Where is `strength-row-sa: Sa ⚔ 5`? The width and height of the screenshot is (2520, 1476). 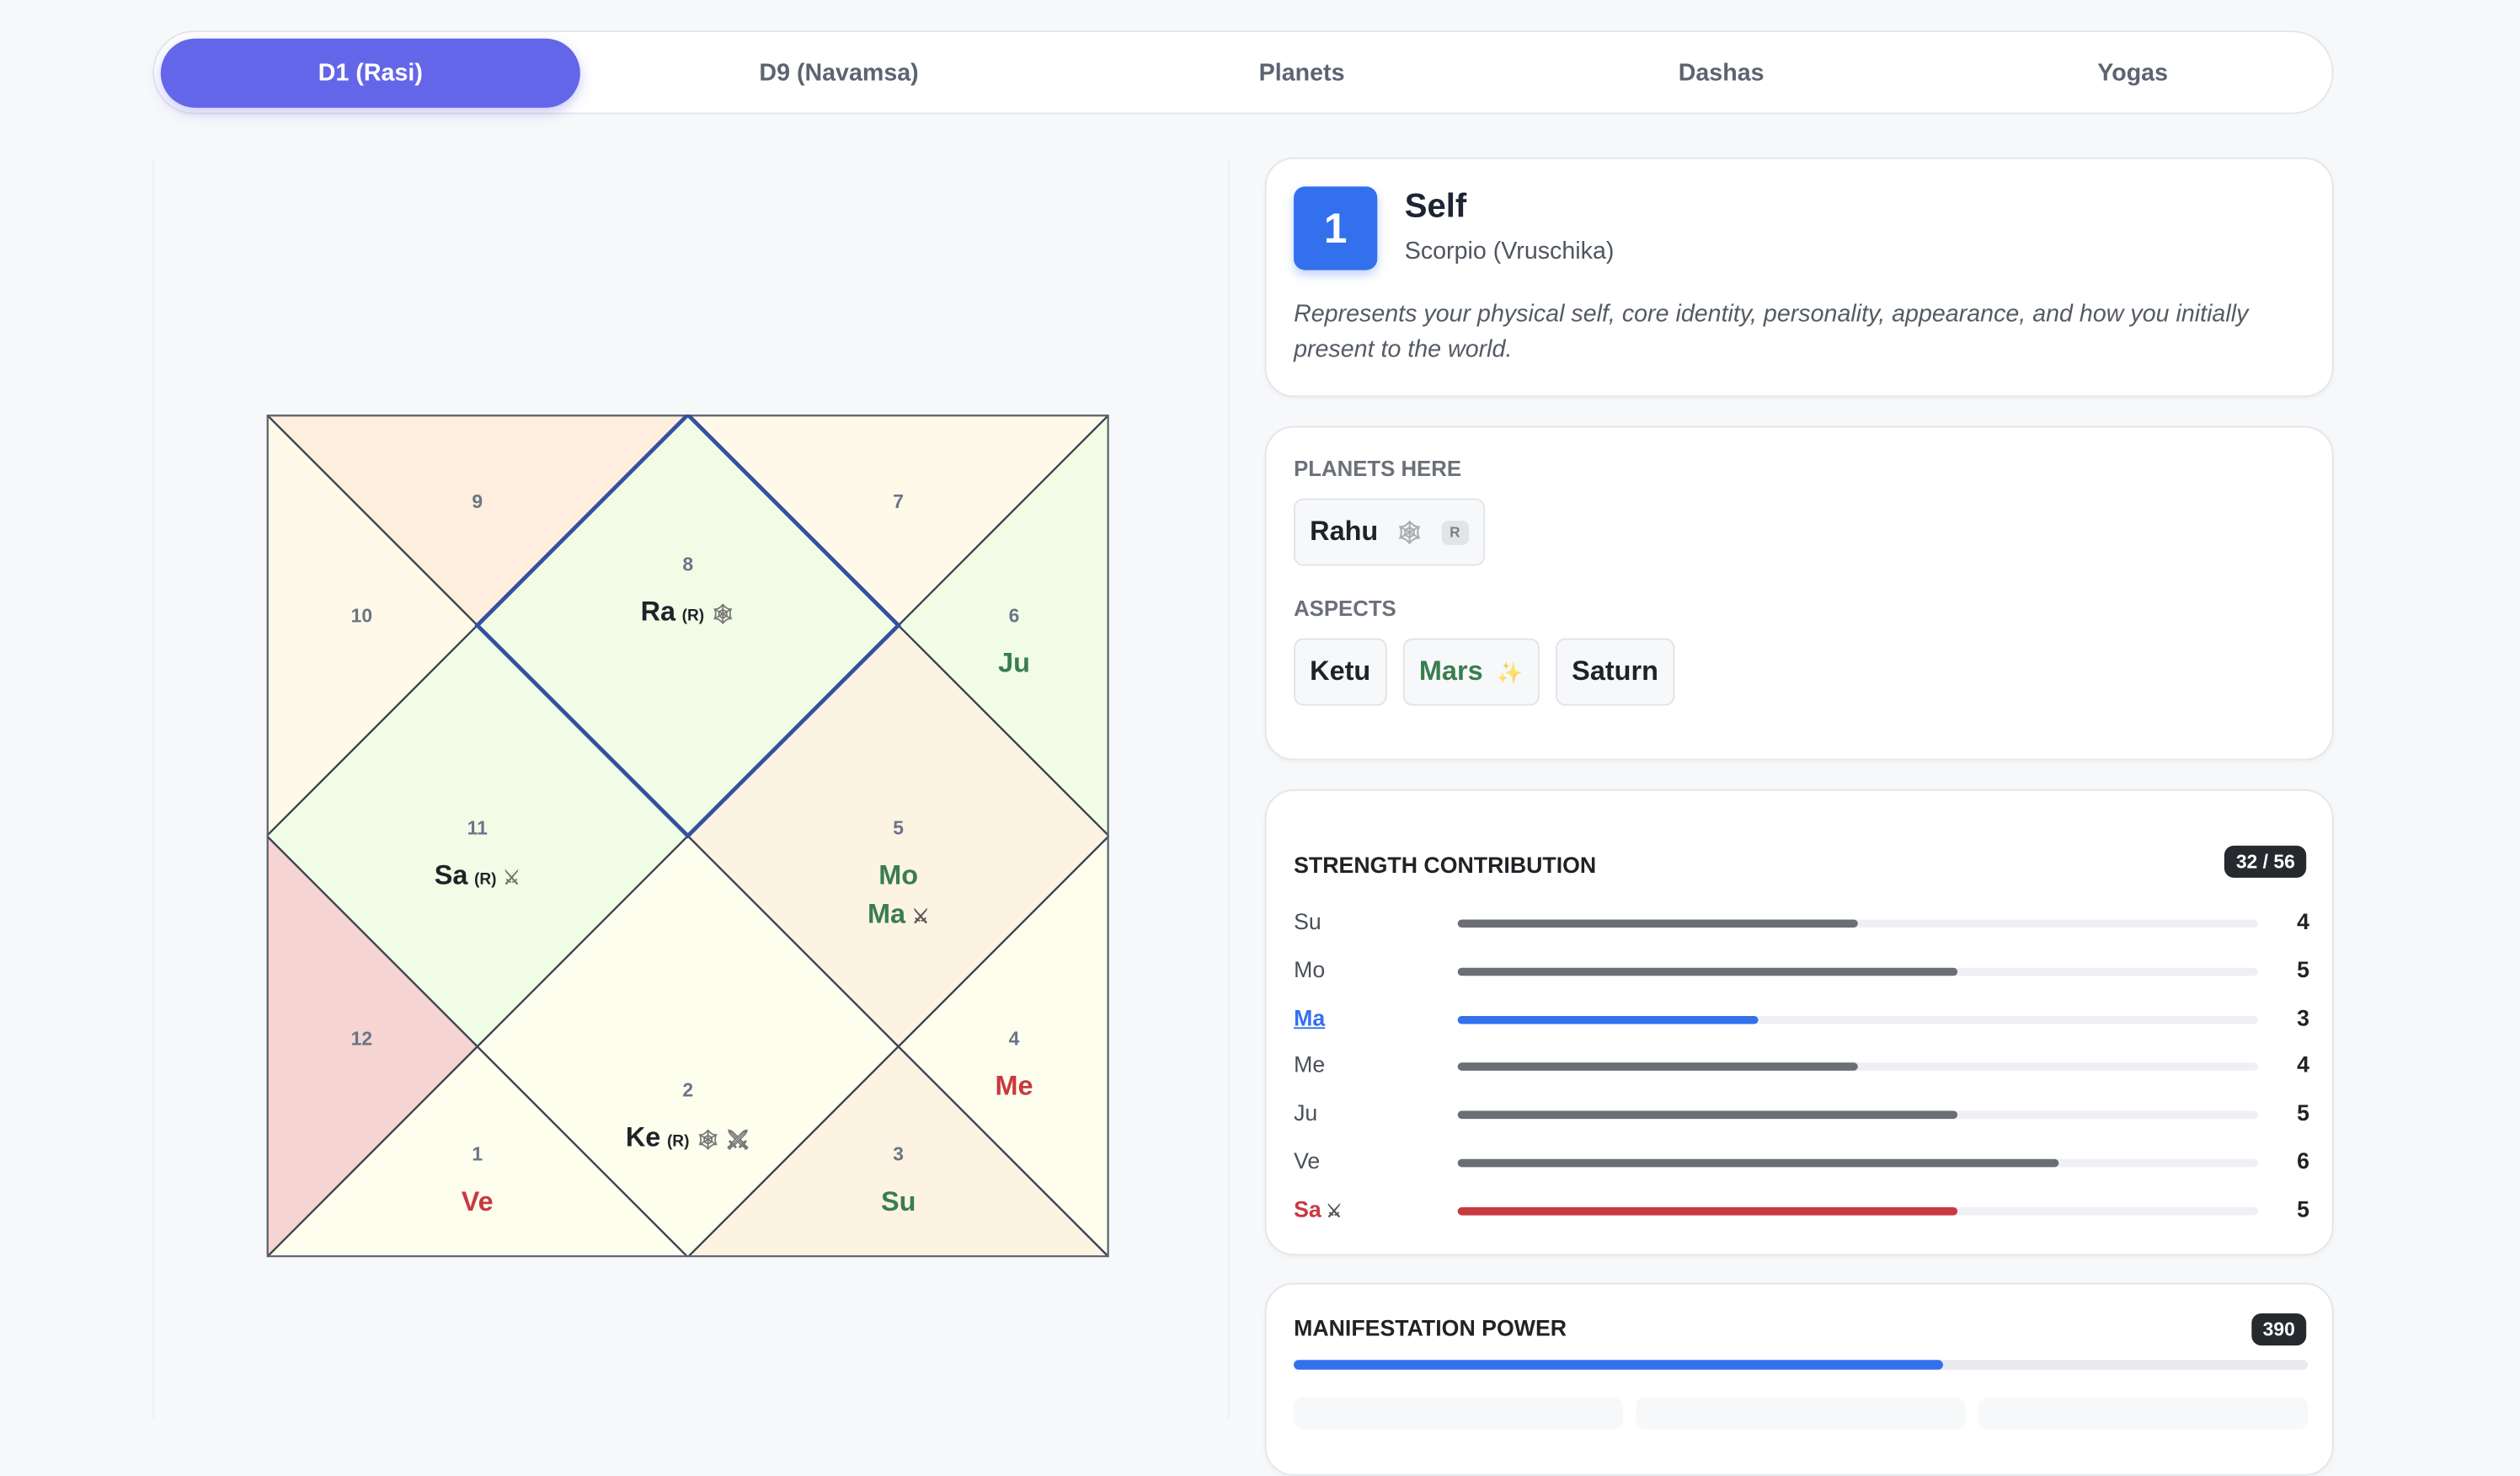
strength-row-sa: Sa ⚔ 5 is located at coordinates (1802, 1211).